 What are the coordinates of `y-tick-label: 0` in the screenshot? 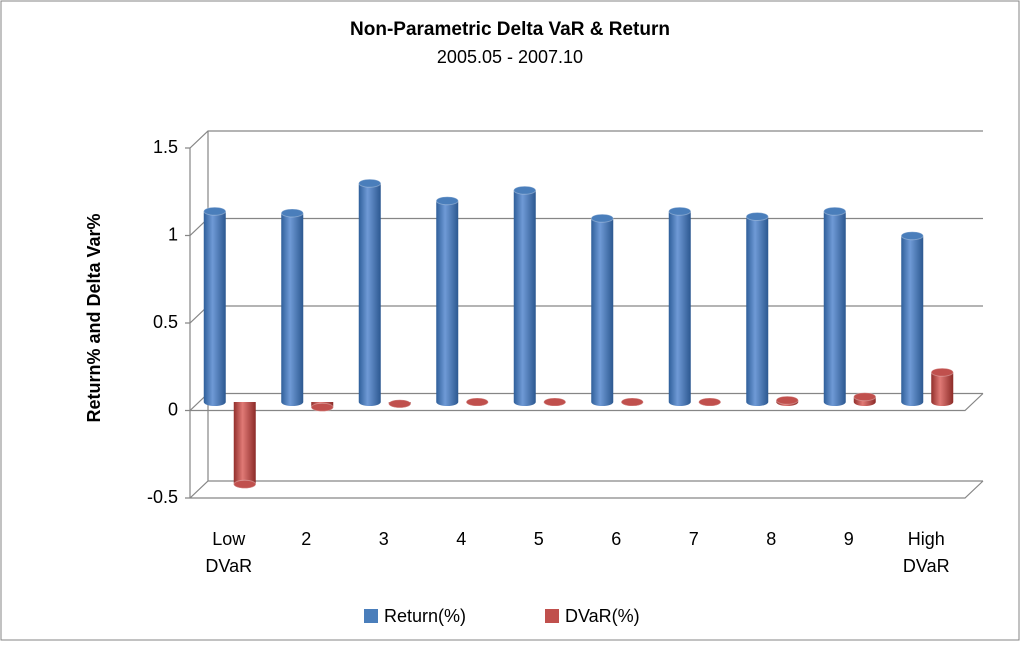 It's located at (173, 409).